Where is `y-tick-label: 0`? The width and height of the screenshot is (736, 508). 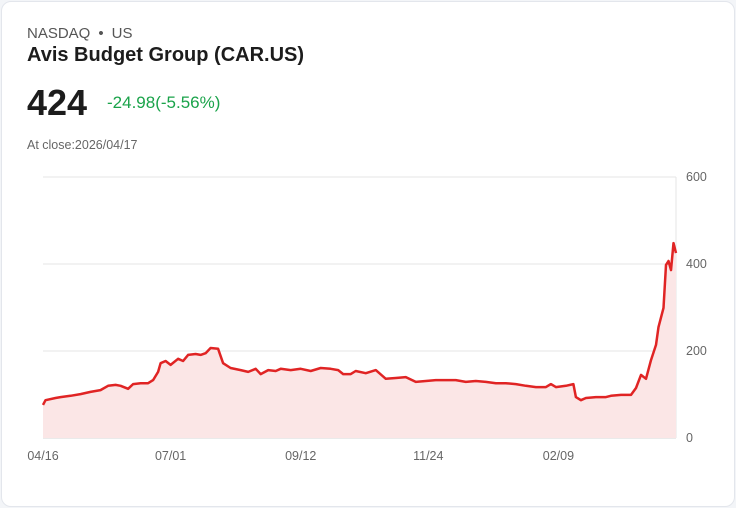
y-tick-label: 0 is located at coordinates (689, 438).